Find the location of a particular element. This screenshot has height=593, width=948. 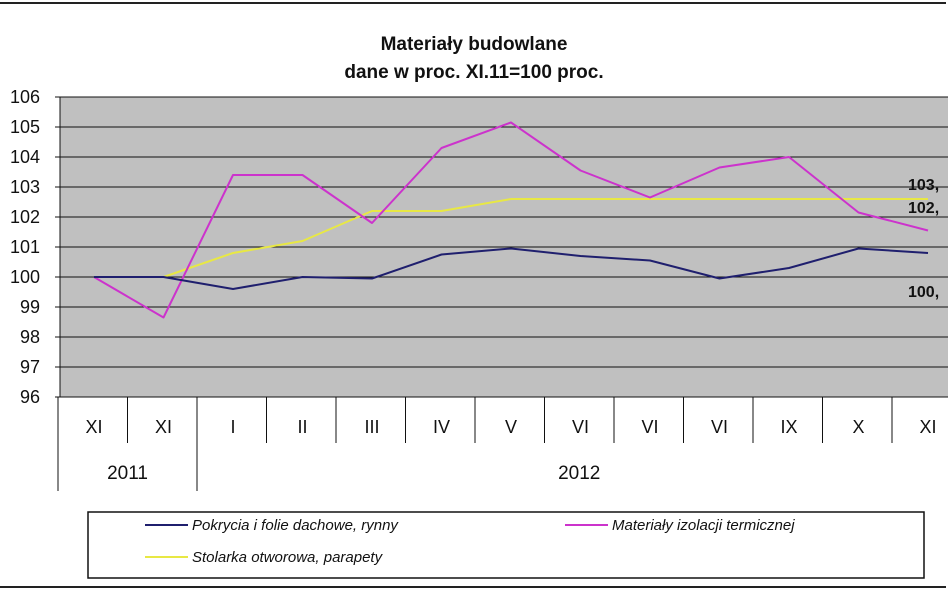

x-tick-label: III is located at coordinates (371, 427).